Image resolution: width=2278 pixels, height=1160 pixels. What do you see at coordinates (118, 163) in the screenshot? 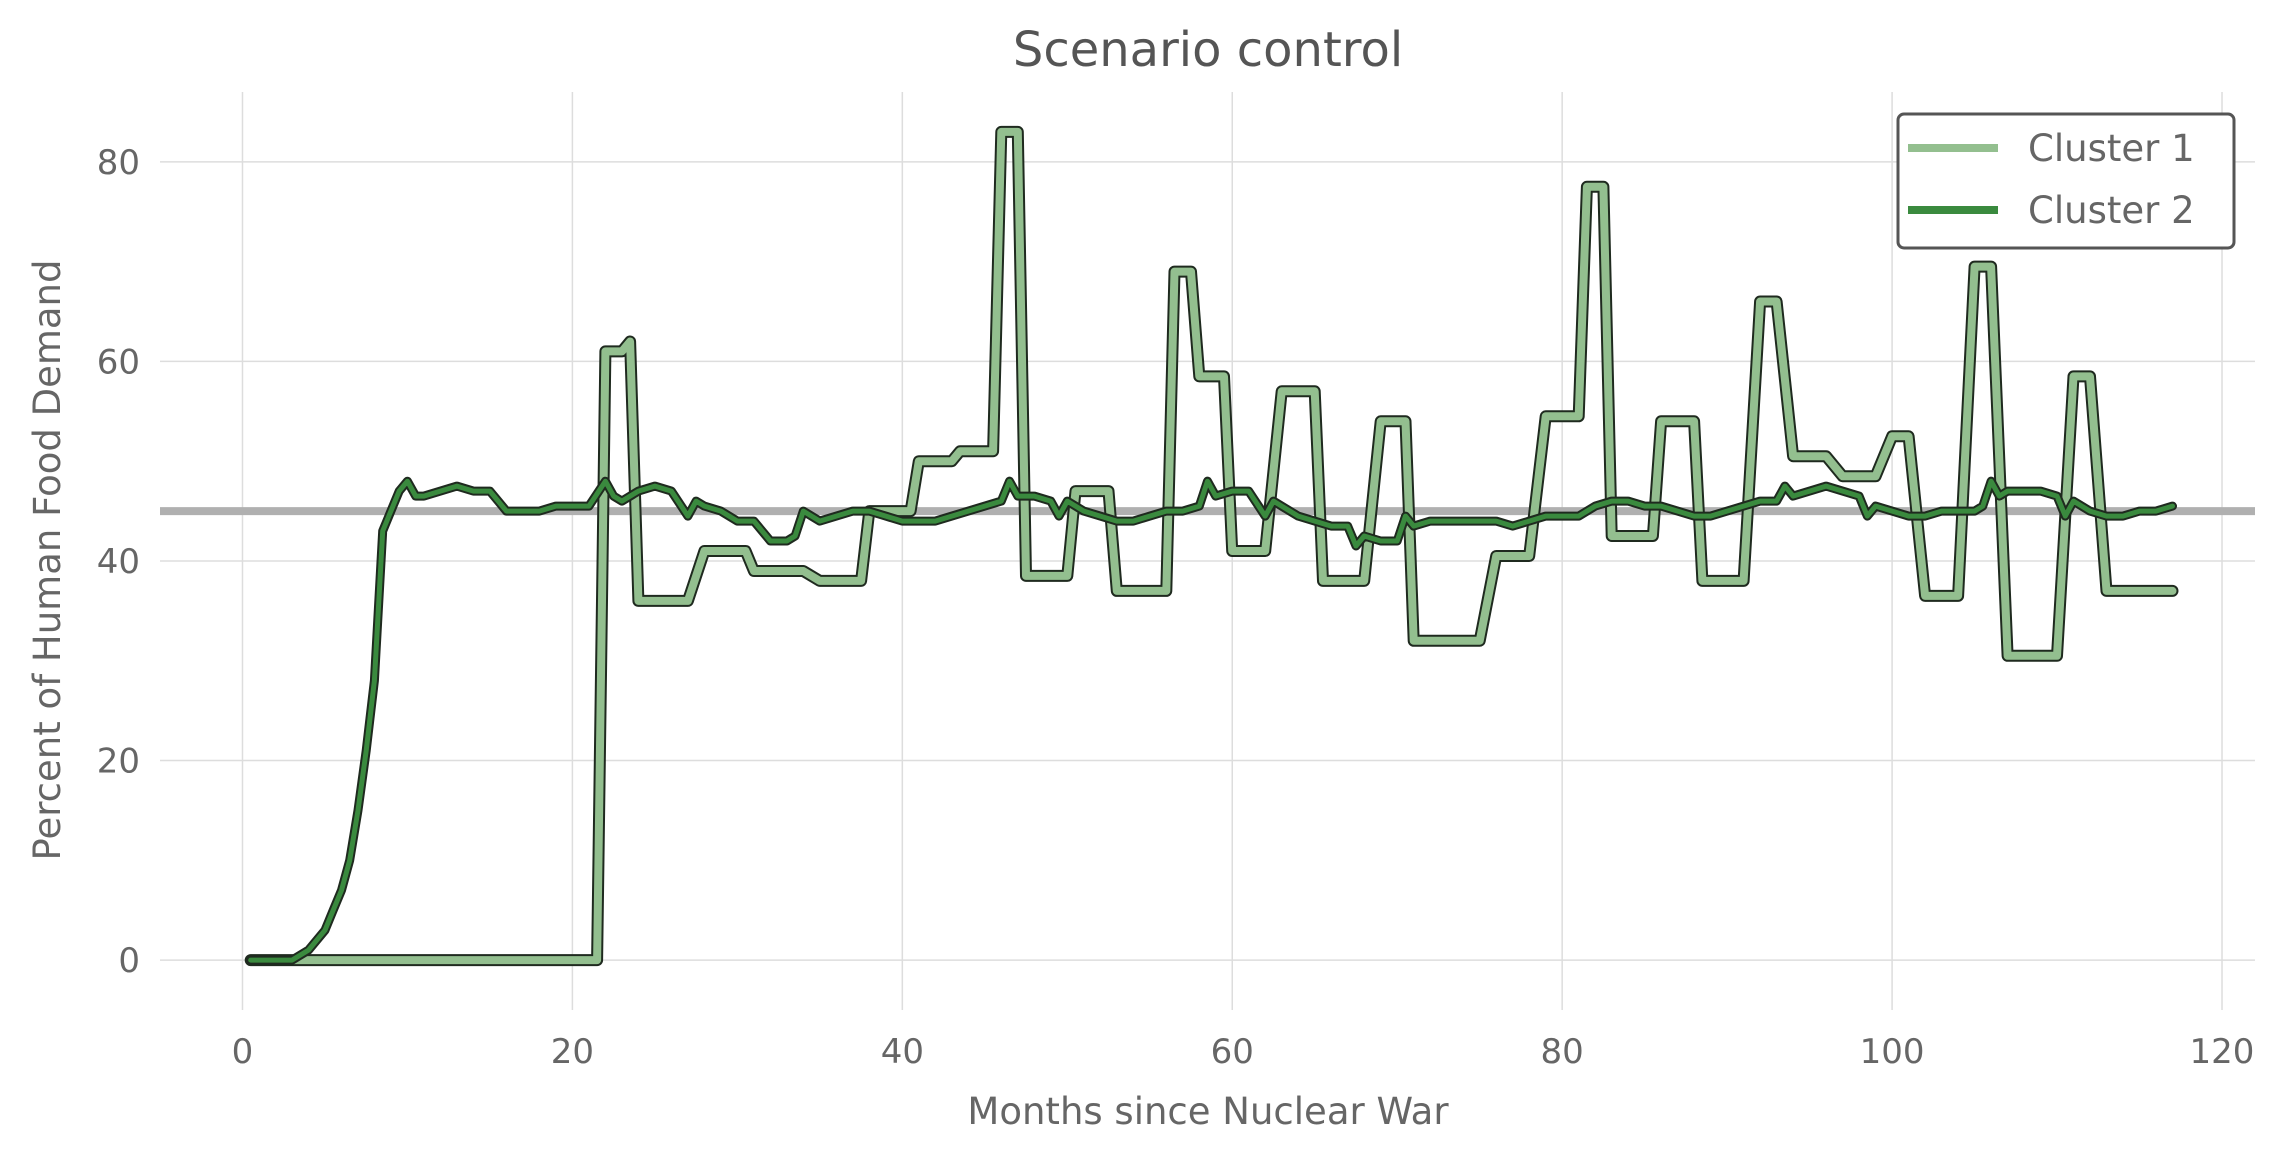
I see `y-tick-label: 80` at bounding box center [118, 163].